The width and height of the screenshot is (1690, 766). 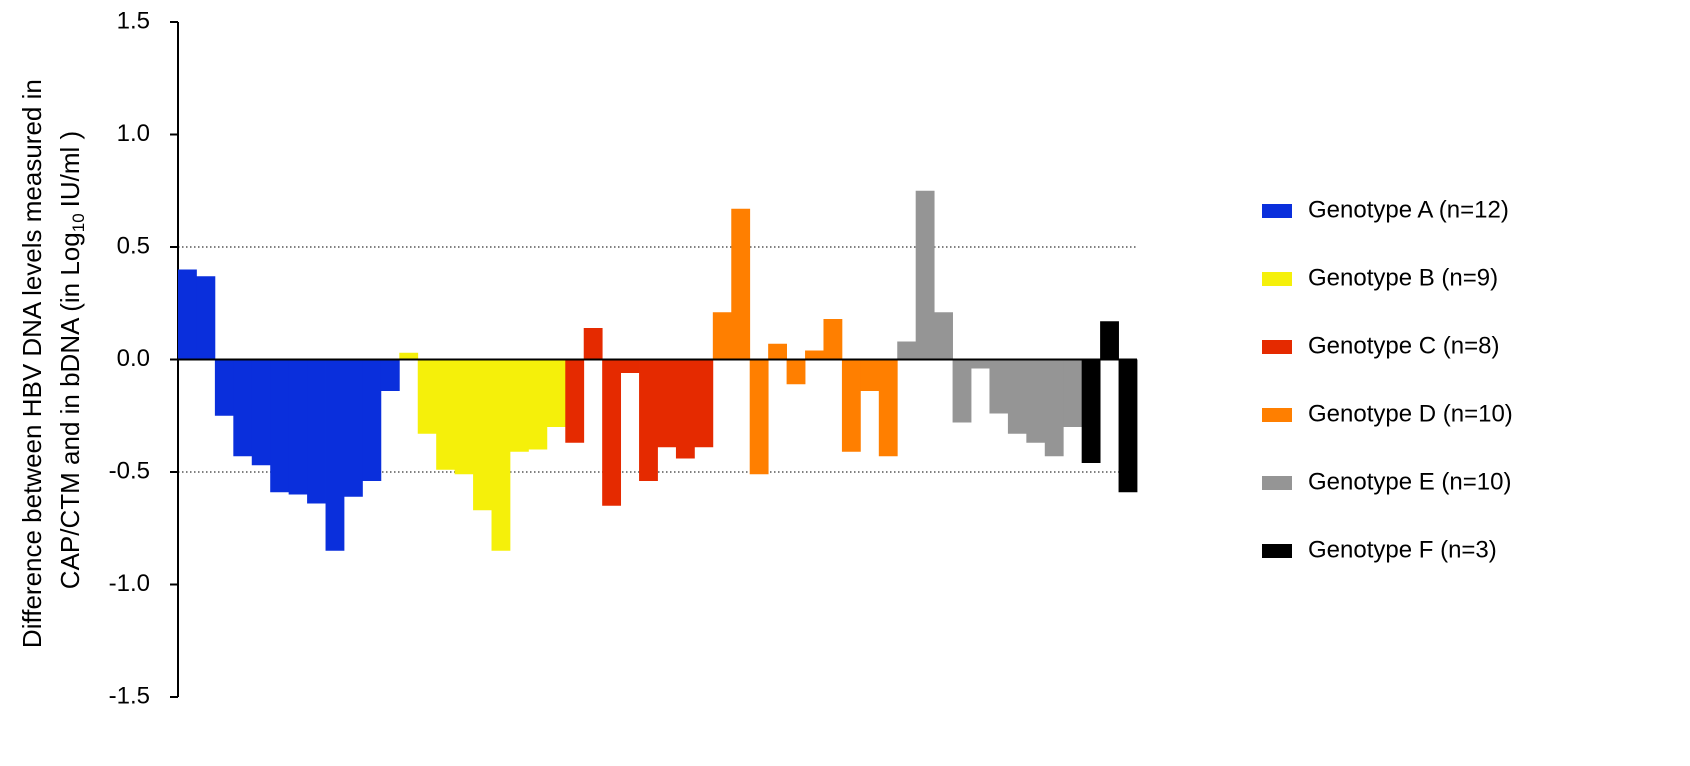 What do you see at coordinates (1410, 413) in the screenshot?
I see `legend-label: Genotype D (n=10)` at bounding box center [1410, 413].